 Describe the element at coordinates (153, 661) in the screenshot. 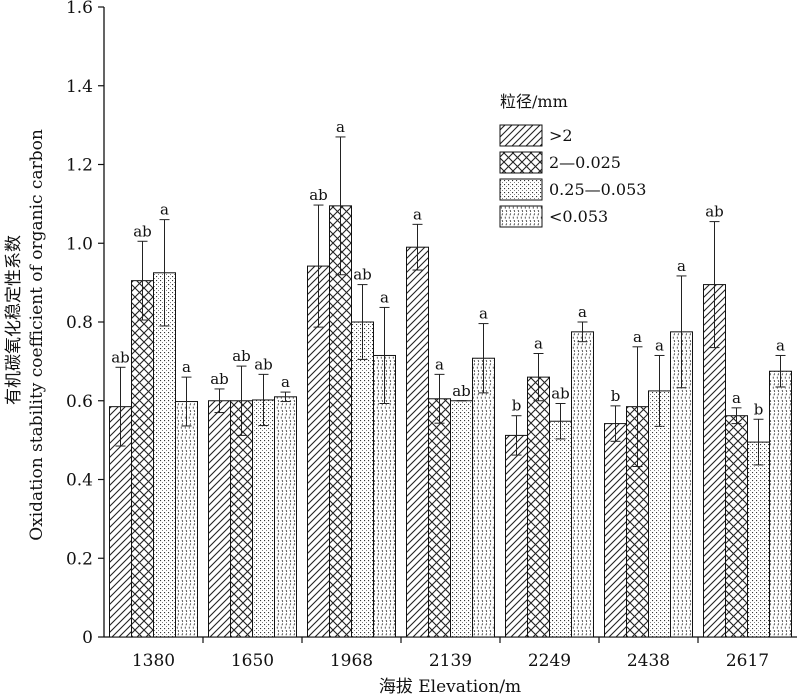

I see `x-tick-label: 1380` at that location.